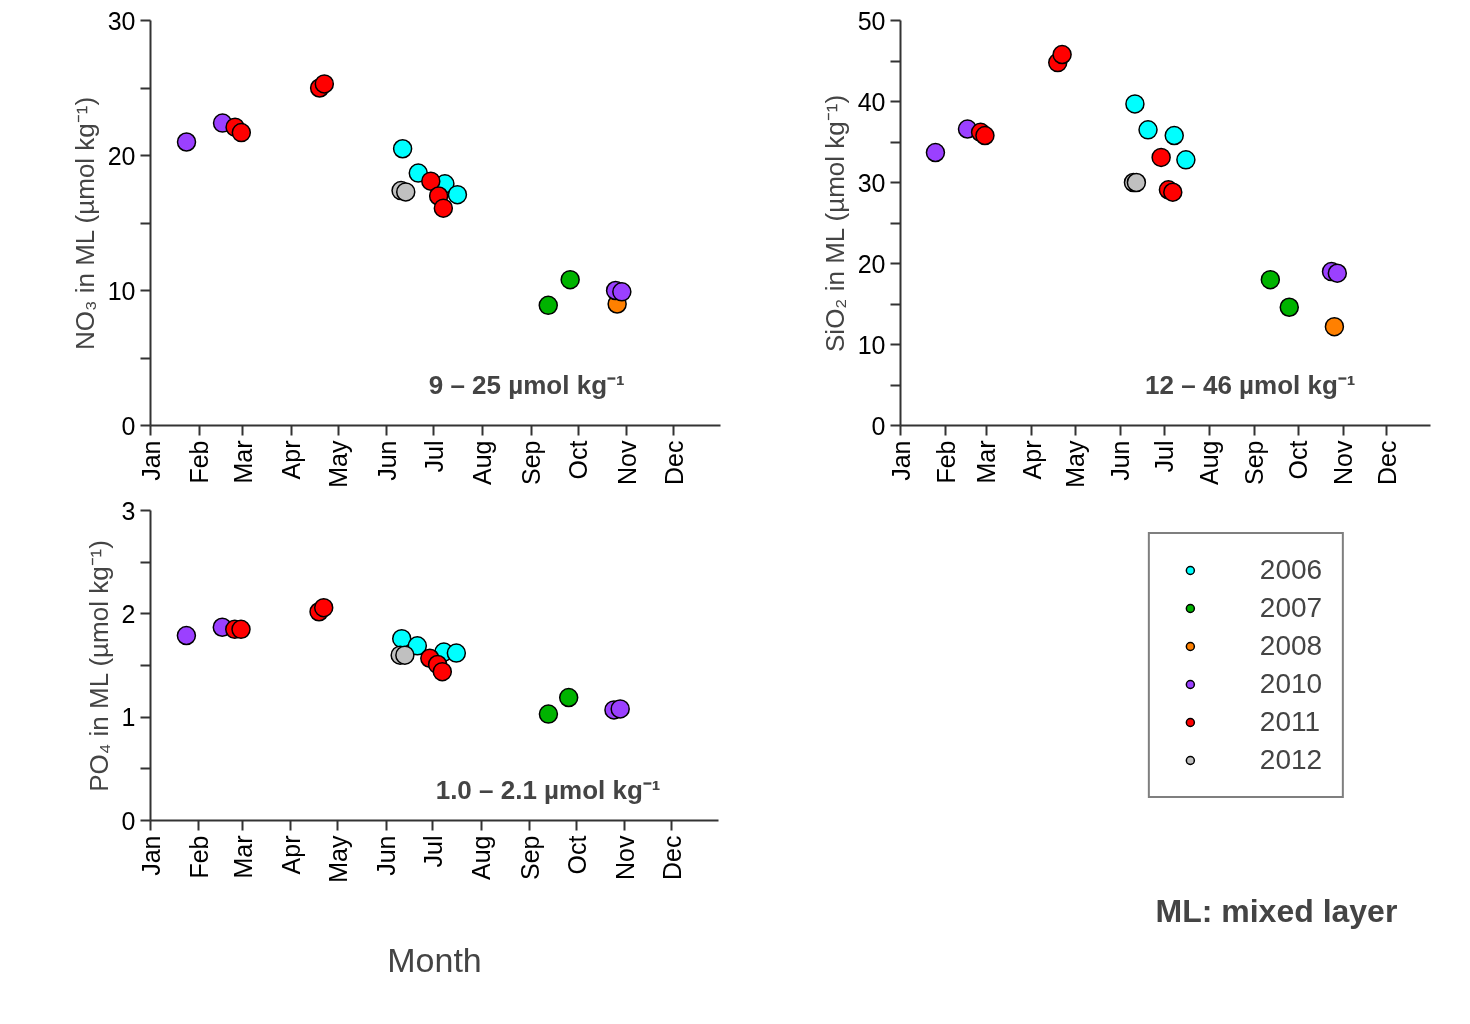 This screenshot has height=1024, width=1470. I want to click on y-axis-title: PO₄ in ML (µmol kg⁻¹), so click(98, 666).